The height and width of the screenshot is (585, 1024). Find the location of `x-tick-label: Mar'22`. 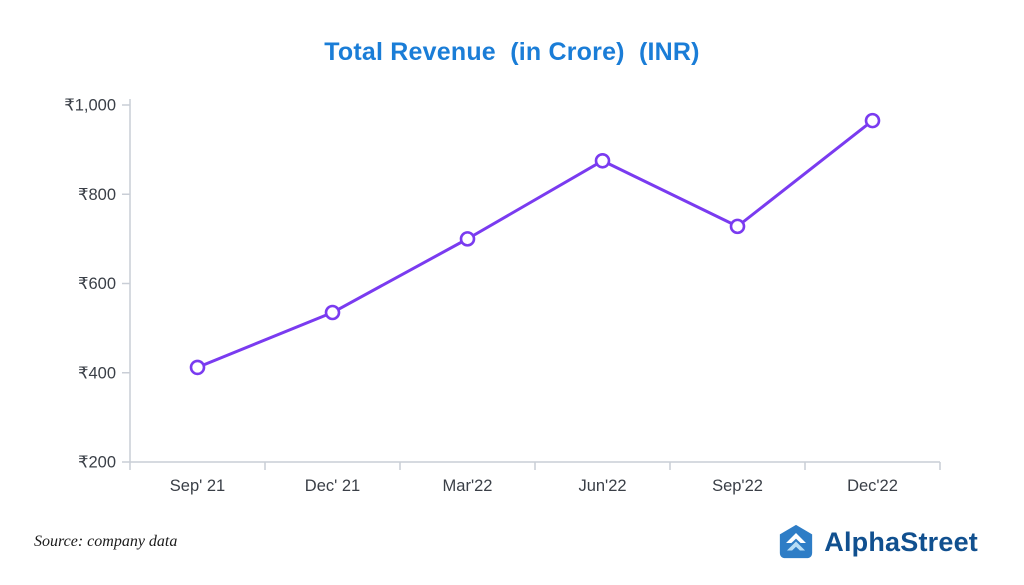

x-tick-label: Mar'22 is located at coordinates (468, 486).